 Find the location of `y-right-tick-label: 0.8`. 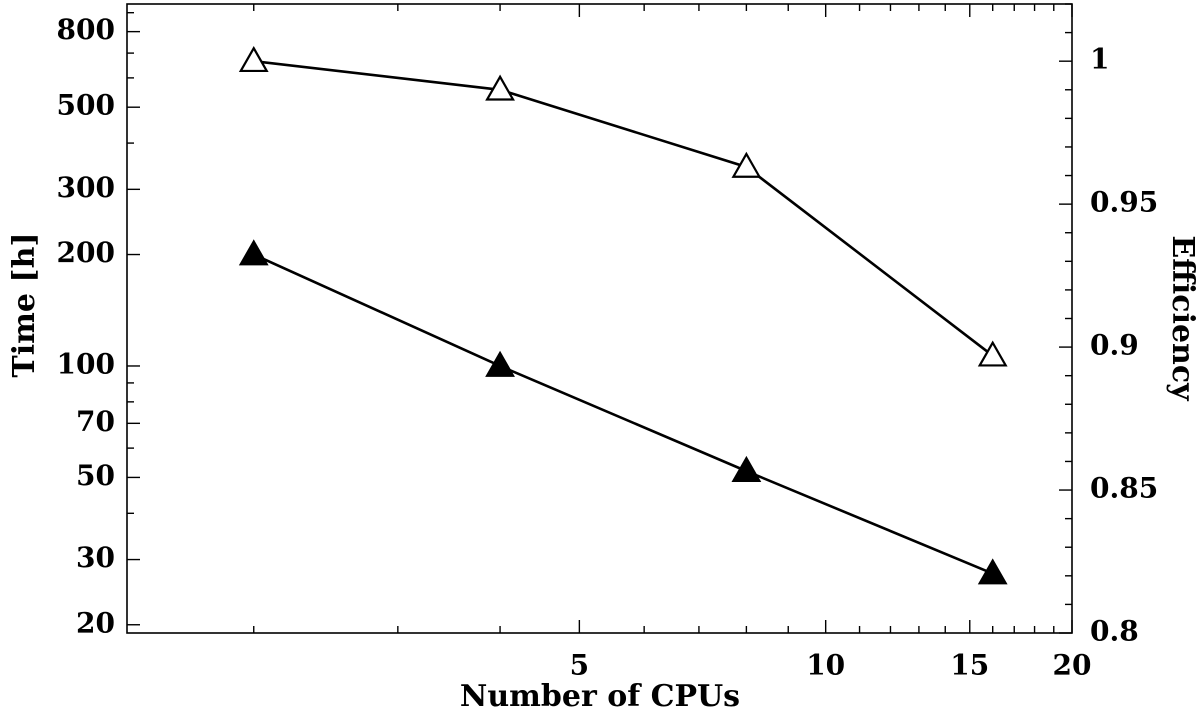

y-right-tick-label: 0.8 is located at coordinates (1114, 631).